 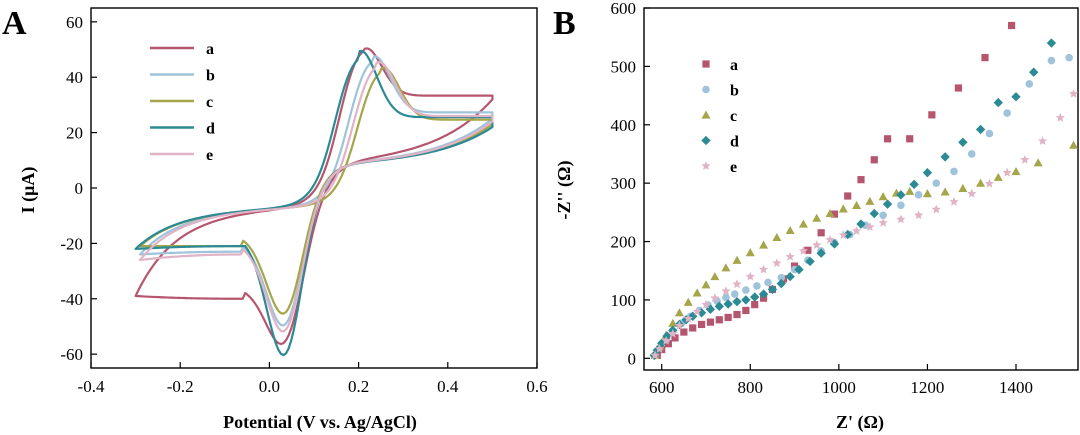 What do you see at coordinates (733, 167) in the screenshot?
I see `eis-legend-label-e: e` at bounding box center [733, 167].